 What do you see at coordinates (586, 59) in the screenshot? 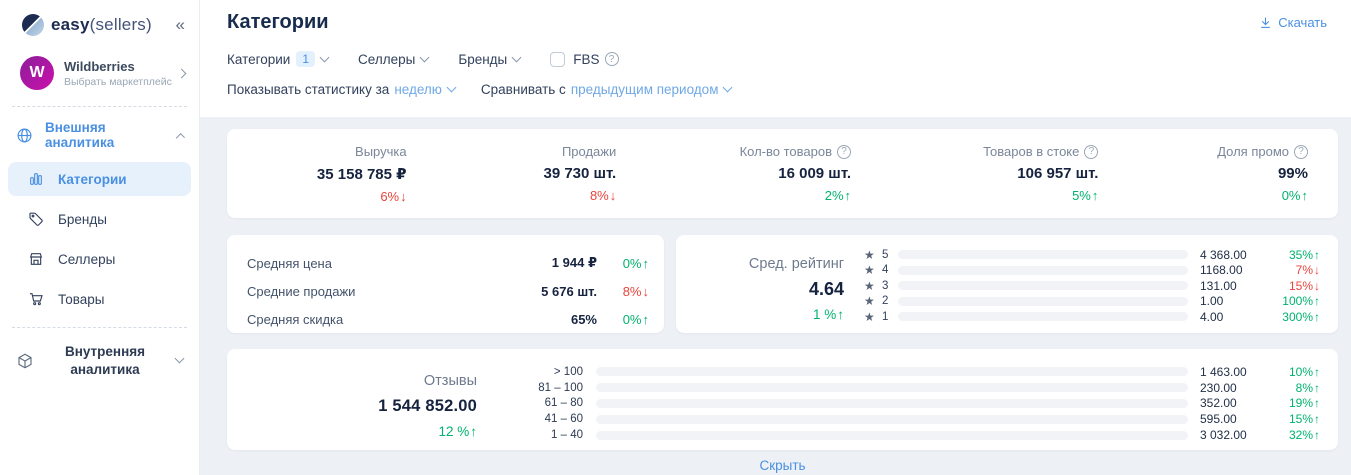
I see `fbs-label: FBS` at bounding box center [586, 59].